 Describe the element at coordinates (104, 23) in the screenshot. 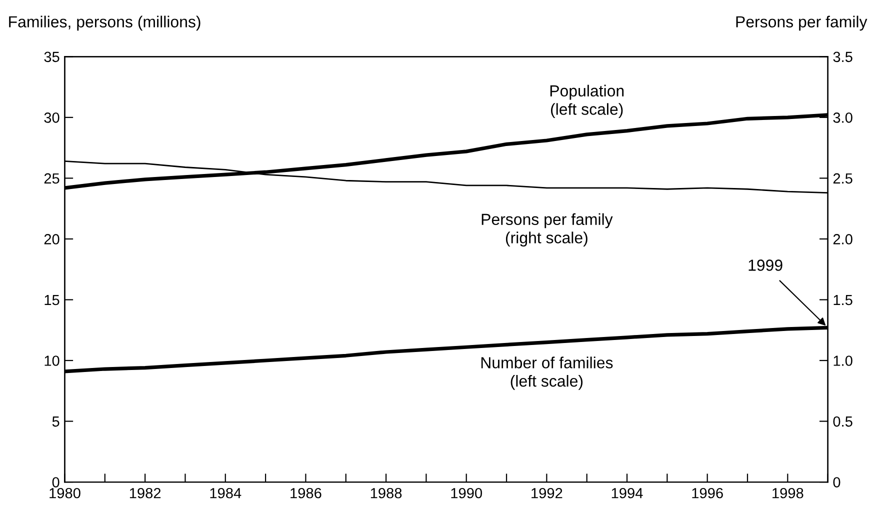

I see `y-axis-title: Families, persons (millions)` at that location.